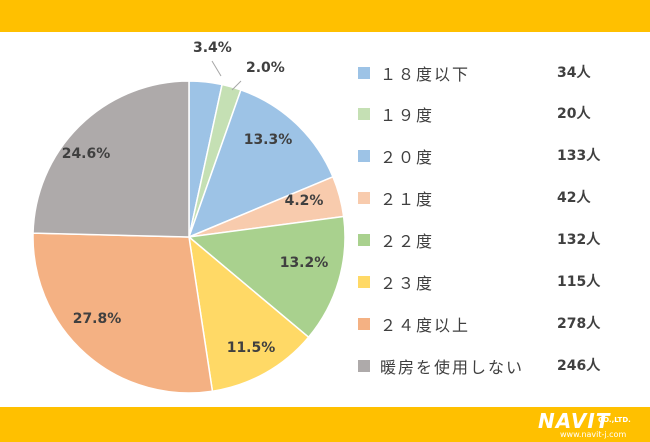 The image size is (650, 442). Describe the element at coordinates (265, 68) in the screenshot. I see `data-label-2: 2.0%` at that location.